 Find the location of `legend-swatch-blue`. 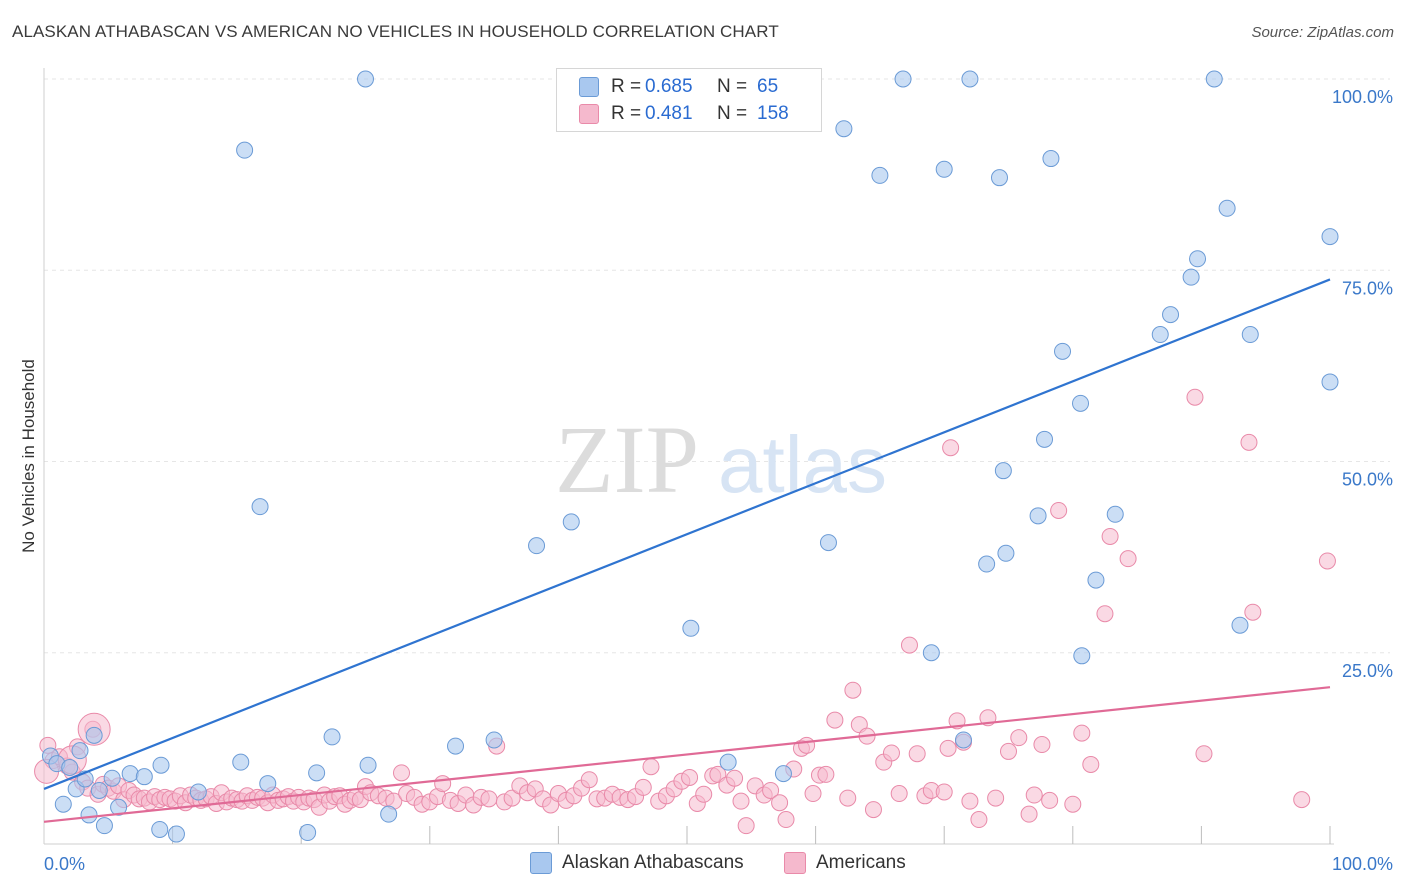

legend-swatch-blue is located at coordinates (589, 87).